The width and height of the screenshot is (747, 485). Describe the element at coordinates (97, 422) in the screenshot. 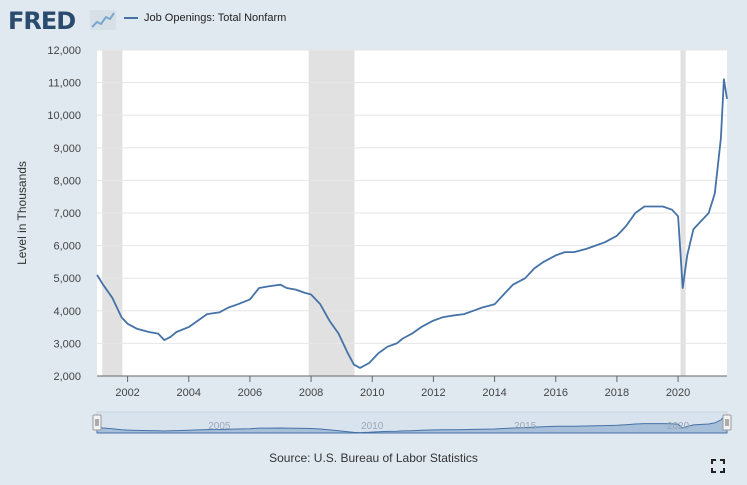

I see `navigator-handle-left` at that location.